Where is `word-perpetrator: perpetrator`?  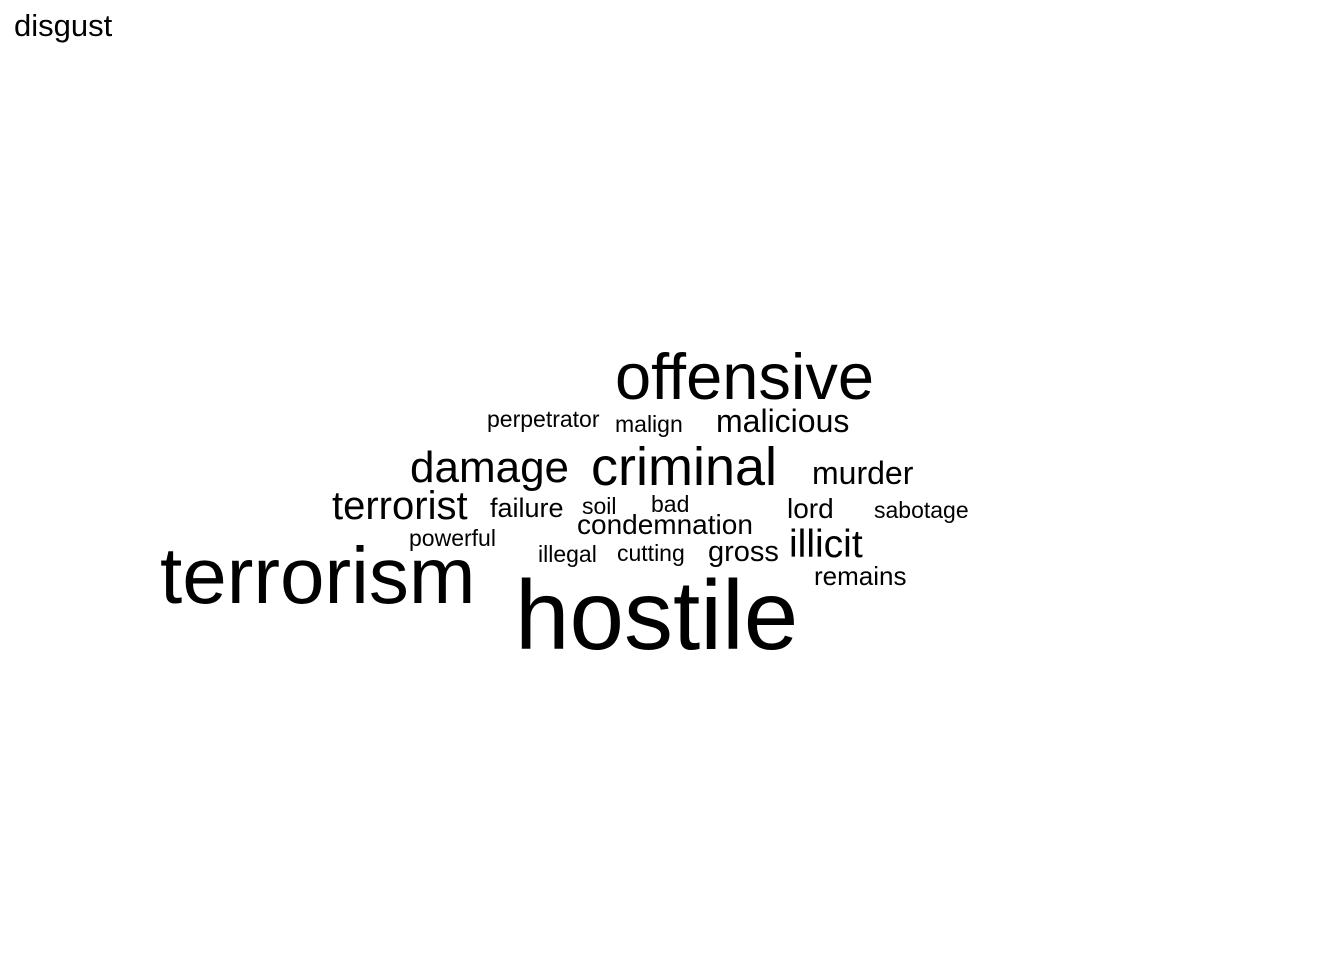
word-perpetrator: perpetrator is located at coordinates (543, 419).